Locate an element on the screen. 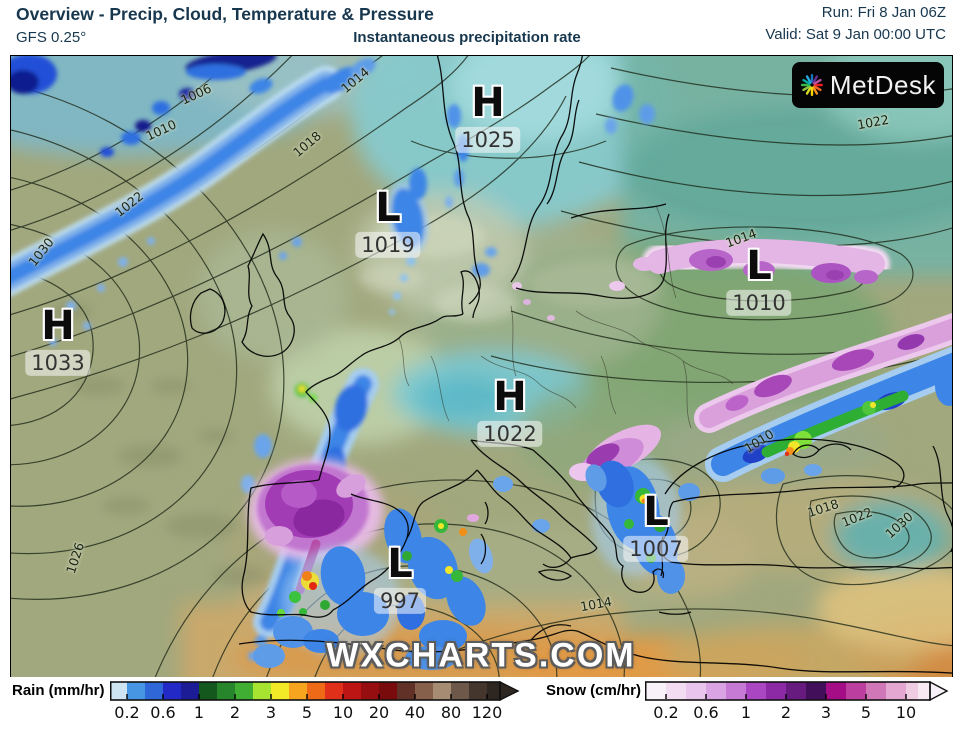 This screenshot has height=736, width=960. pressure-value: 1007 is located at coordinates (656, 549).